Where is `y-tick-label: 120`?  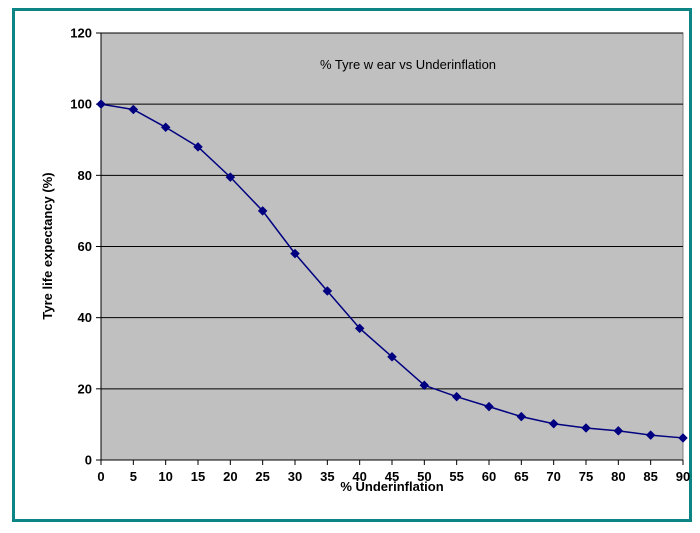
y-tick-label: 120 is located at coordinates (81, 33).